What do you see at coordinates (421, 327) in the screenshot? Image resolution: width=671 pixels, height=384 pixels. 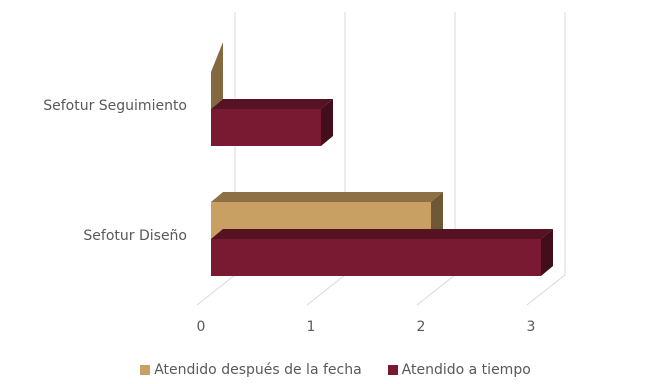 I see `x-tick-label-2: 2` at bounding box center [421, 327].